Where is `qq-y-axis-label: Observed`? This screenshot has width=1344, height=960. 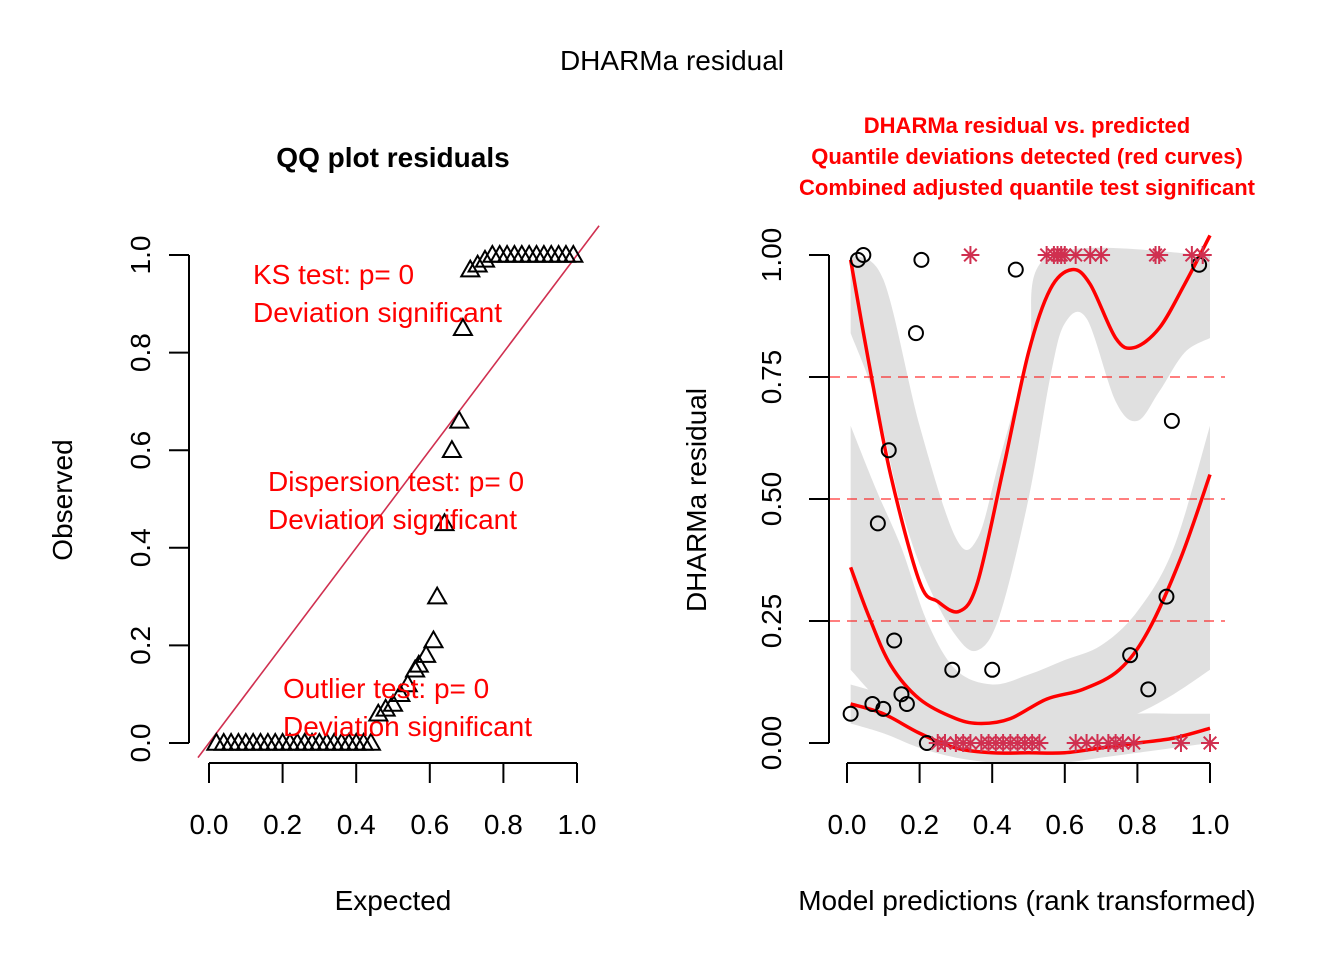 qq-y-axis-label: Observed is located at coordinates (62, 499).